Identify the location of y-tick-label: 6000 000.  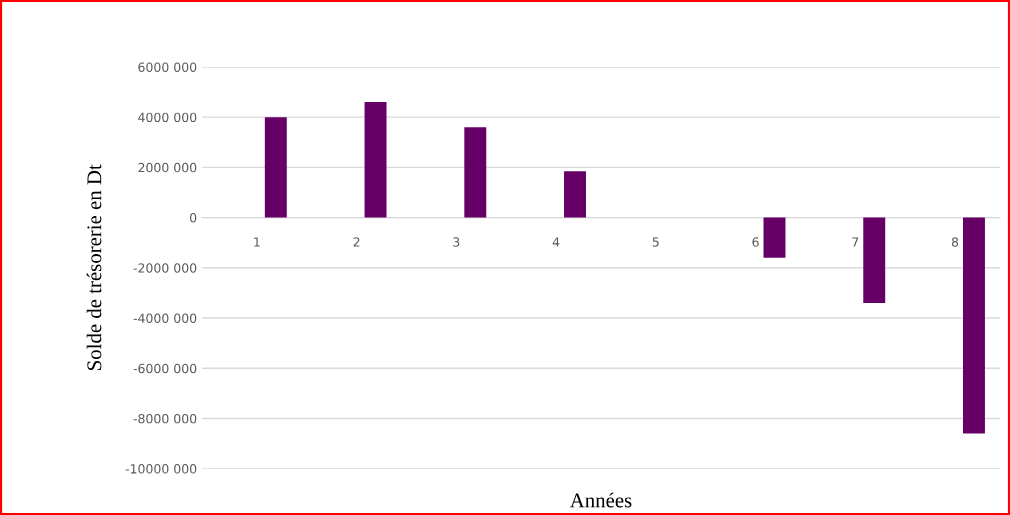
(167, 67).